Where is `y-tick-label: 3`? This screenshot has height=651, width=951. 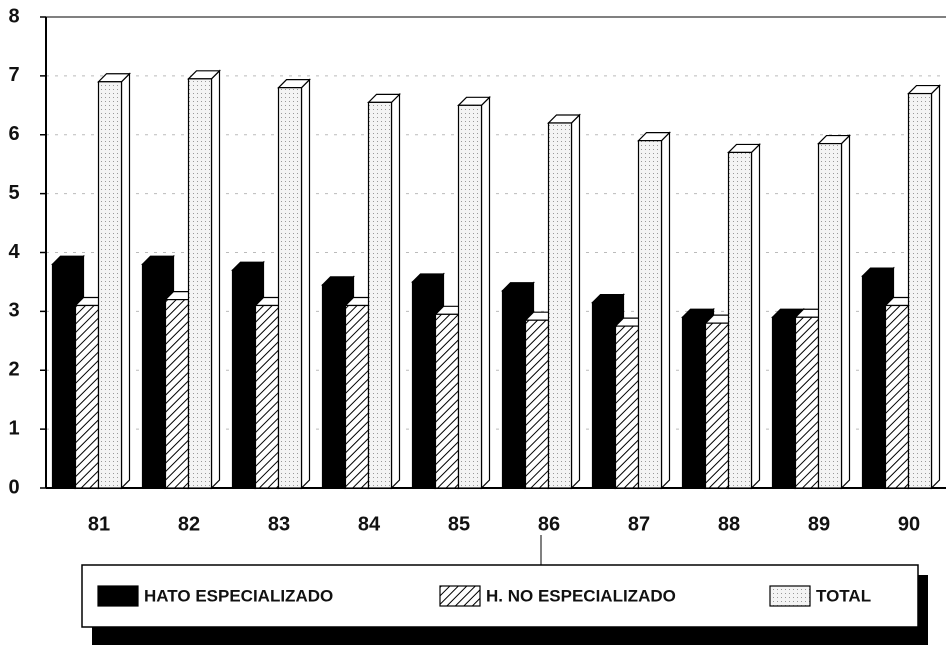
y-tick-label: 3 is located at coordinates (13, 311).